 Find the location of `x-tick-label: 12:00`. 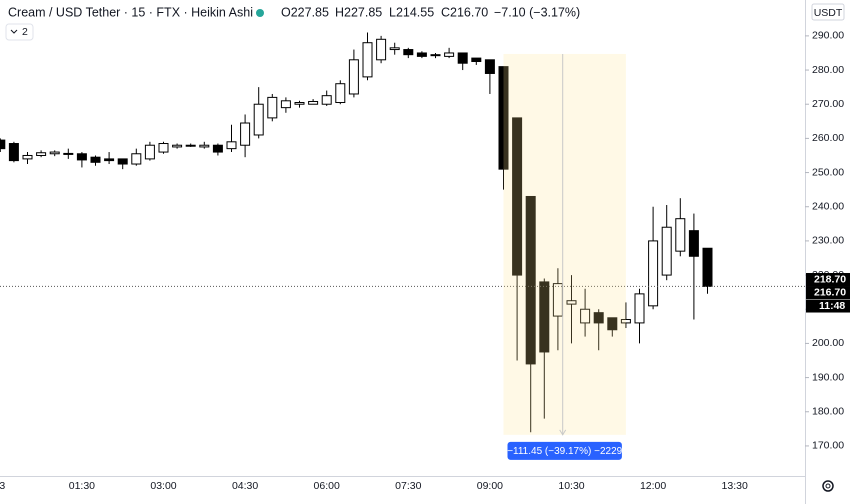

x-tick-label: 12:00 is located at coordinates (653, 486).